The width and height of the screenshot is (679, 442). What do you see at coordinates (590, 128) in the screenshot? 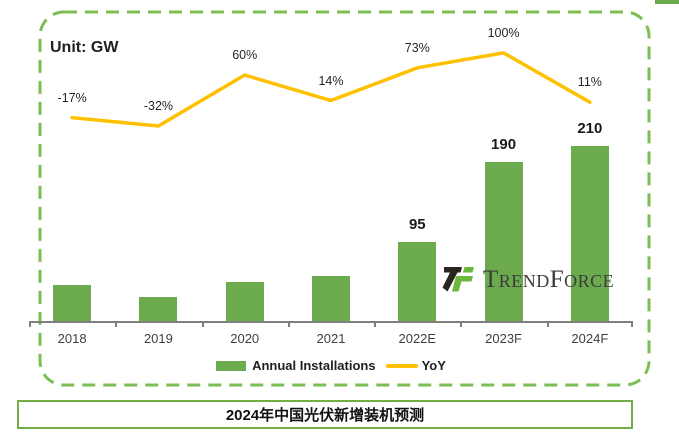
I see `bar-value-label-2024F: 210` at bounding box center [590, 128].